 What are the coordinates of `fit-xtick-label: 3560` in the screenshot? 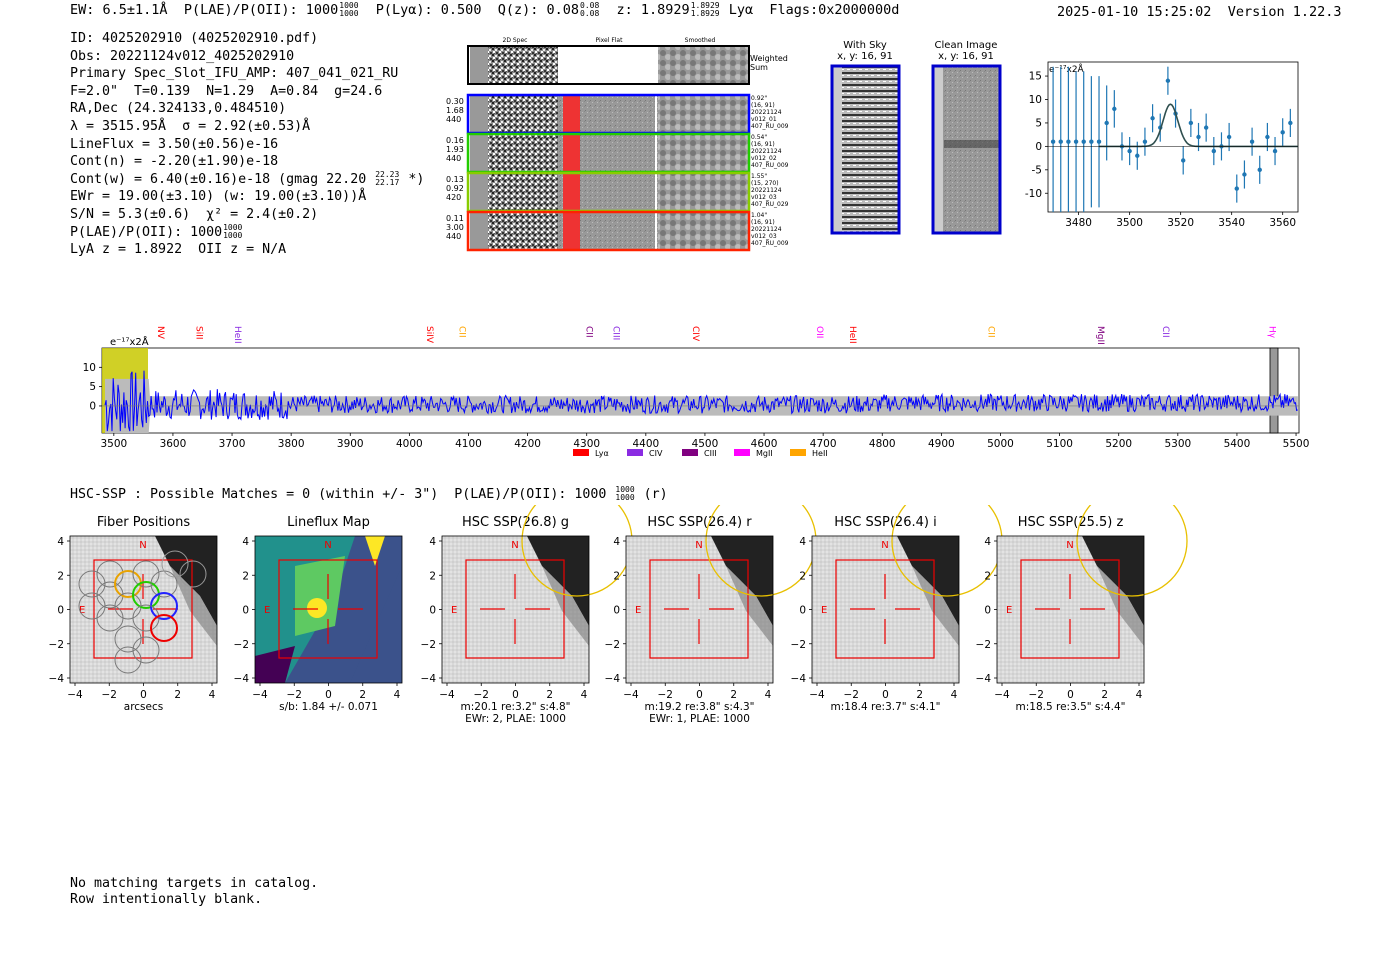 It's located at (1282, 223).